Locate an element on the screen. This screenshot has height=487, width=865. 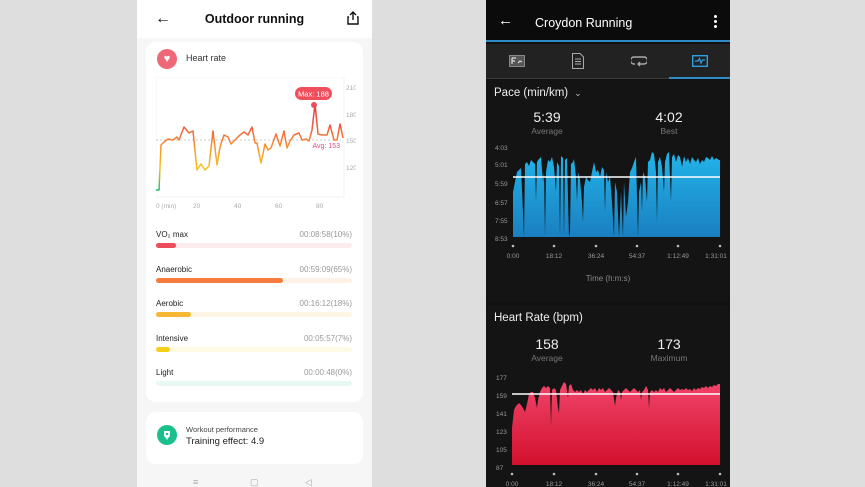
zone-time: 00:00:48(0%) is located at coordinates (327, 372).